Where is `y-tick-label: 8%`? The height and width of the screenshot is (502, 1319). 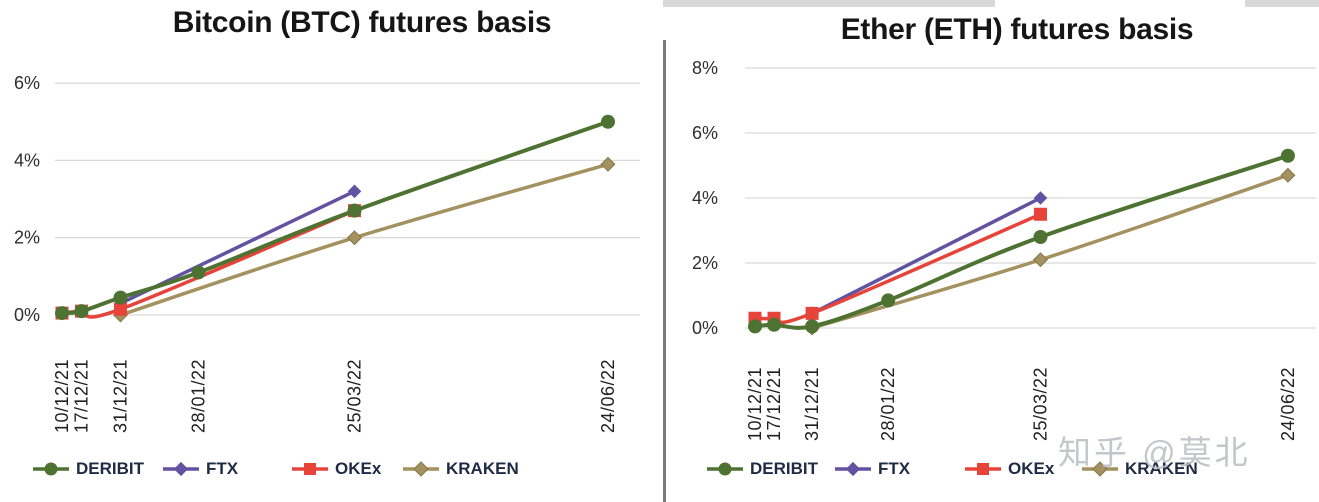
y-tick-label: 8% is located at coordinates (705, 68).